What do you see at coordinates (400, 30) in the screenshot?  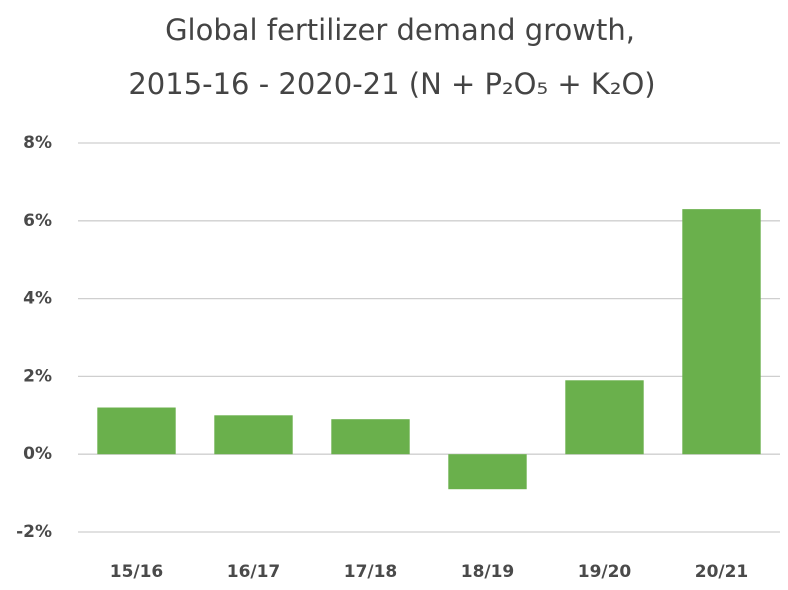 I see `chart-title: Global fertilizer demand growth,` at bounding box center [400, 30].